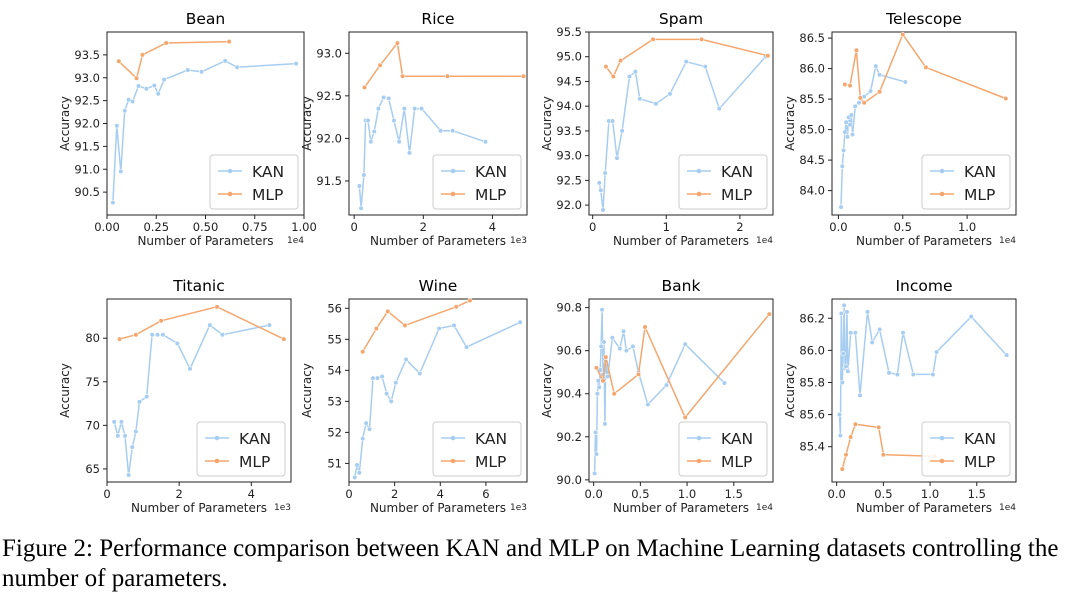 Image resolution: width=1080 pixels, height=597 pixels. I want to click on y-tick-label: 95.5, so click(569, 32).